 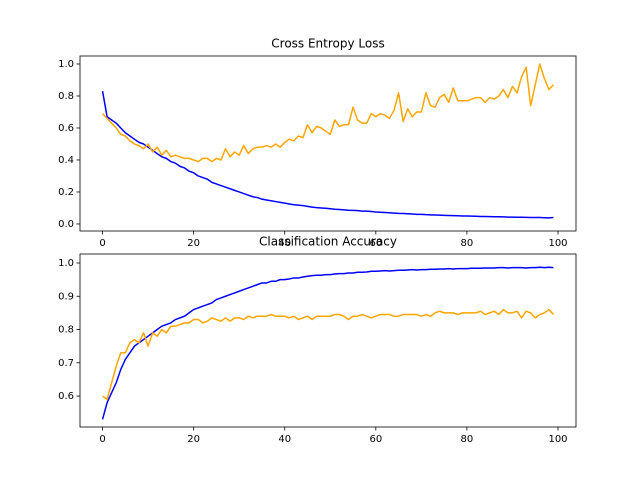 What do you see at coordinates (66, 160) in the screenshot?
I see `y-tick-label: 0.4` at bounding box center [66, 160].